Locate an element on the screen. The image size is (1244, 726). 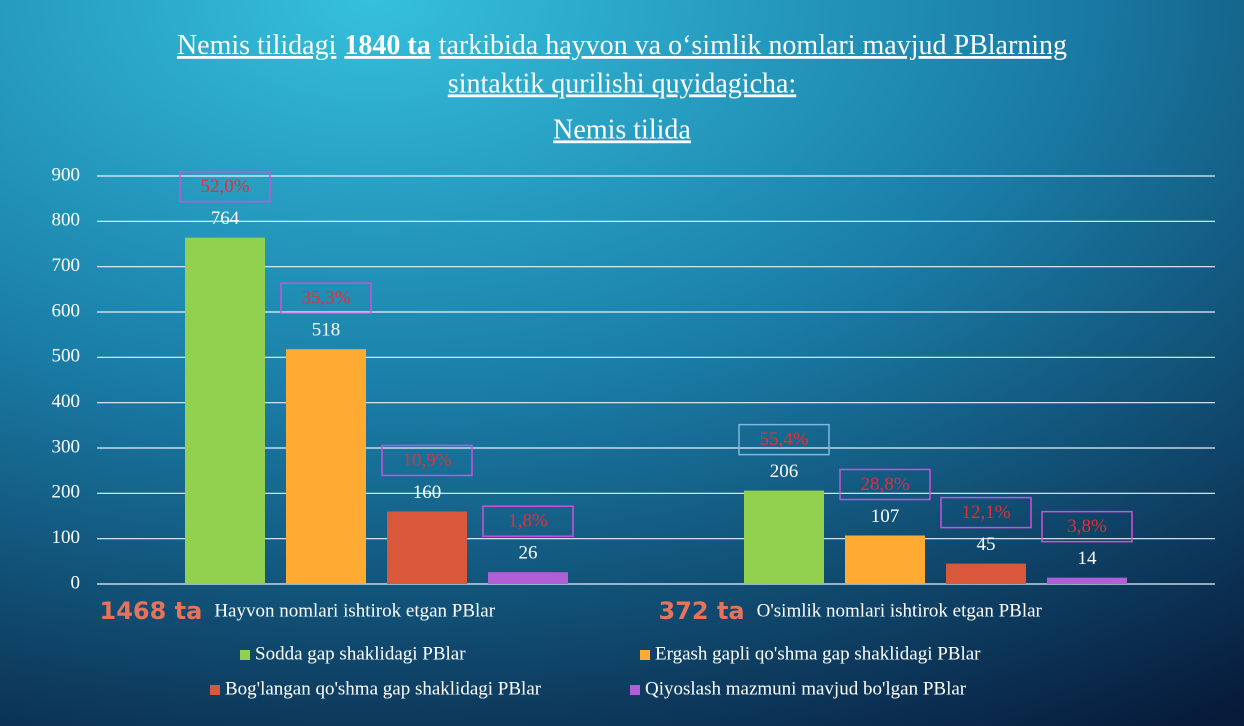
title-part: Nemis tilidagi is located at coordinates (257, 45).